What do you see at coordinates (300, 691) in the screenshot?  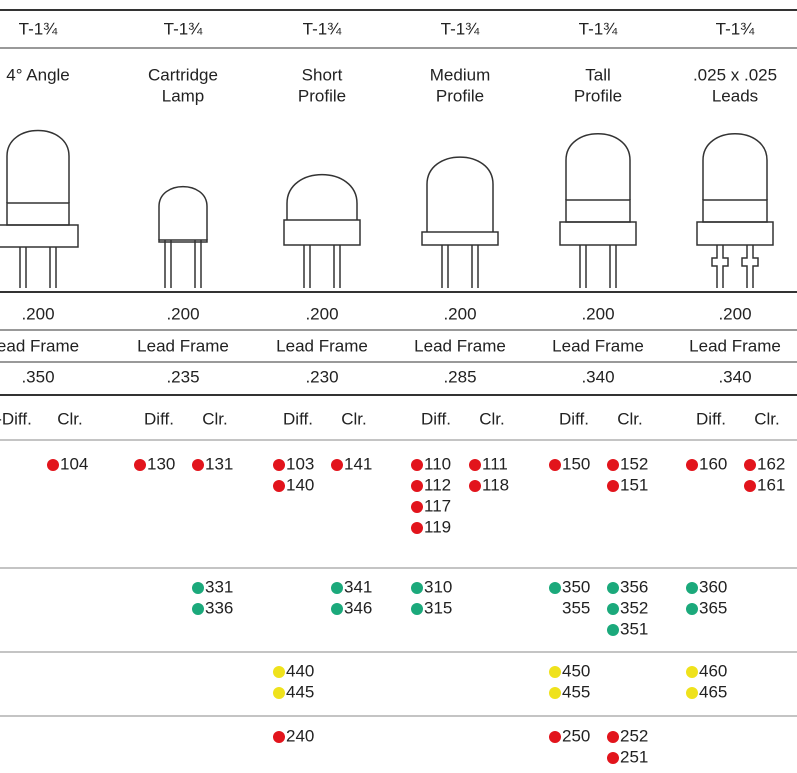 I see `part-number: 445` at bounding box center [300, 691].